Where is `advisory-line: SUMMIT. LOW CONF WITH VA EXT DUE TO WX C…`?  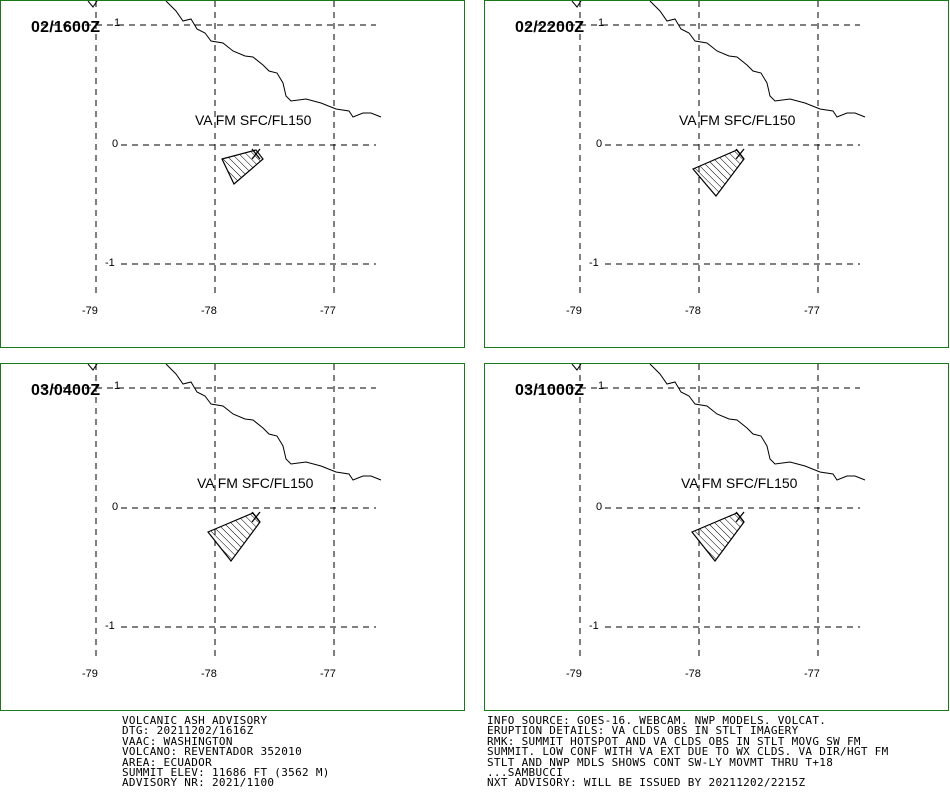 advisory-line: SUMMIT. LOW CONF WITH VA EXT DUE TO WX C… is located at coordinates (688, 752).